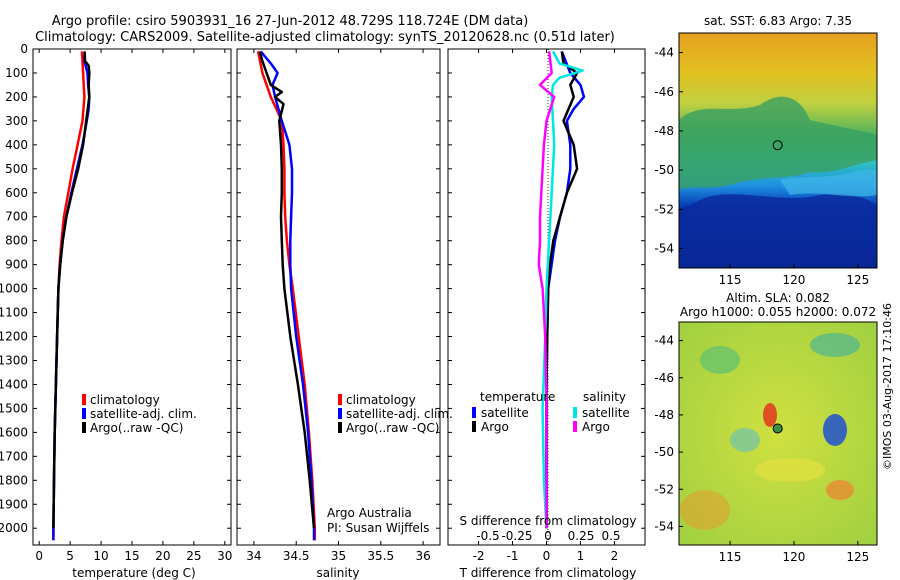  Describe the element at coordinates (606, 413) in the screenshot. I see `legend-label-sal-satellite: satellite` at that location.